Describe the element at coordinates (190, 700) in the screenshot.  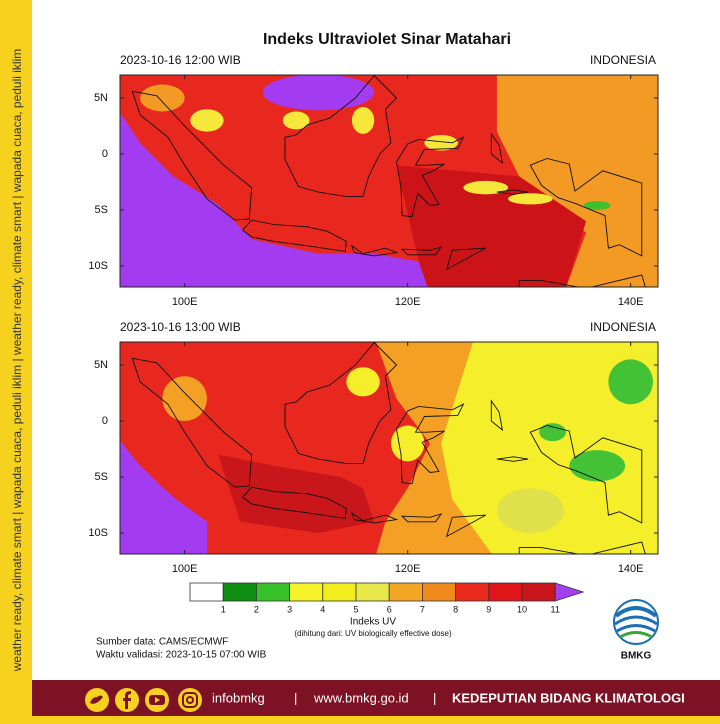
I see `instagram-icon` at that location.